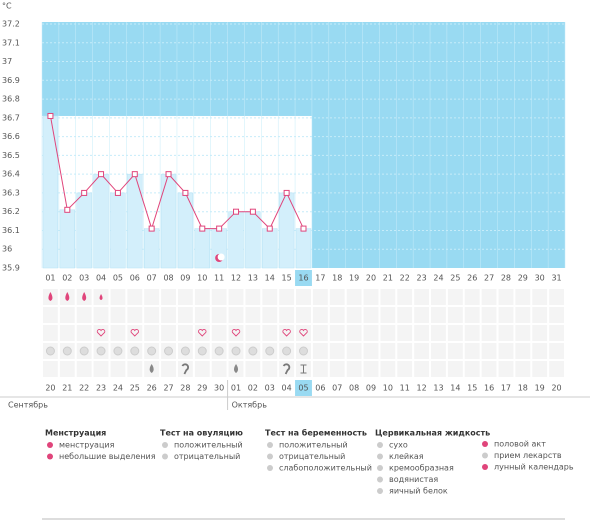 Image resolution: width=600 pixels, height=522 pixels. Describe the element at coordinates (523, 278) in the screenshot. I see `x-tick-label: 29` at that location.